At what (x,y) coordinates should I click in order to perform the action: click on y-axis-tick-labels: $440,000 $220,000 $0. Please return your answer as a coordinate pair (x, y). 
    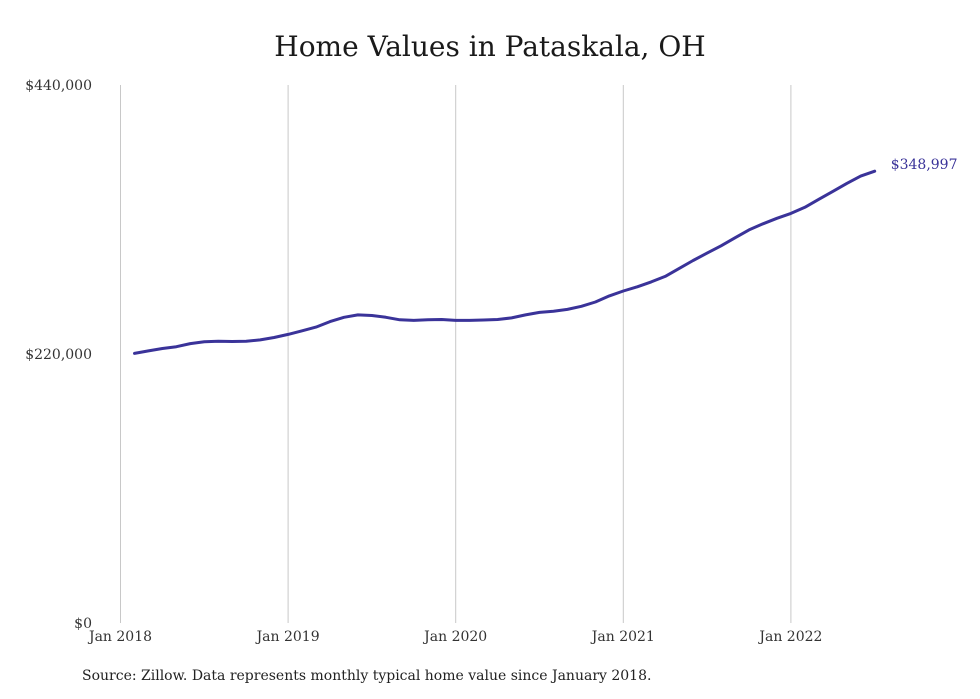
    Looking at the image, I should click on (58, 355).